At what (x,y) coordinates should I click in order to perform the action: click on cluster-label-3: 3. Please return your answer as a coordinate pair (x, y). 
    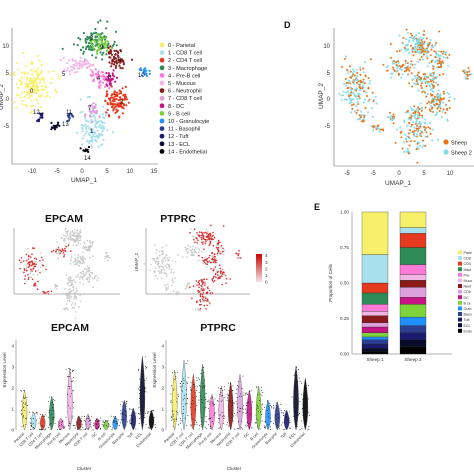
    Looking at the image, I should click on (92, 39).